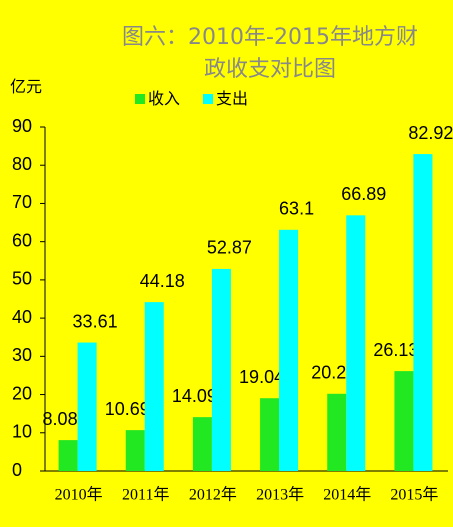 Image resolution: width=453 pixels, height=527 pixels. I want to click on y-tick-label: 20, so click(22, 393).